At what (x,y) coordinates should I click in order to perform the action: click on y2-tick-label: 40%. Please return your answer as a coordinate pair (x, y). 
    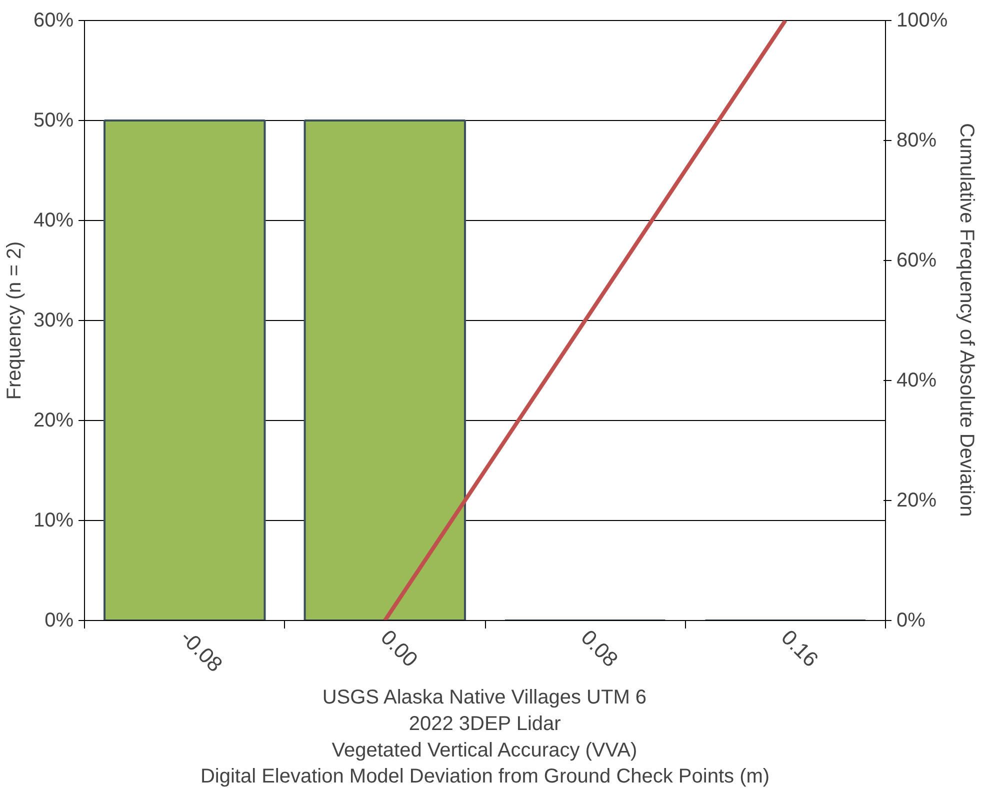
    Looking at the image, I should click on (916, 381).